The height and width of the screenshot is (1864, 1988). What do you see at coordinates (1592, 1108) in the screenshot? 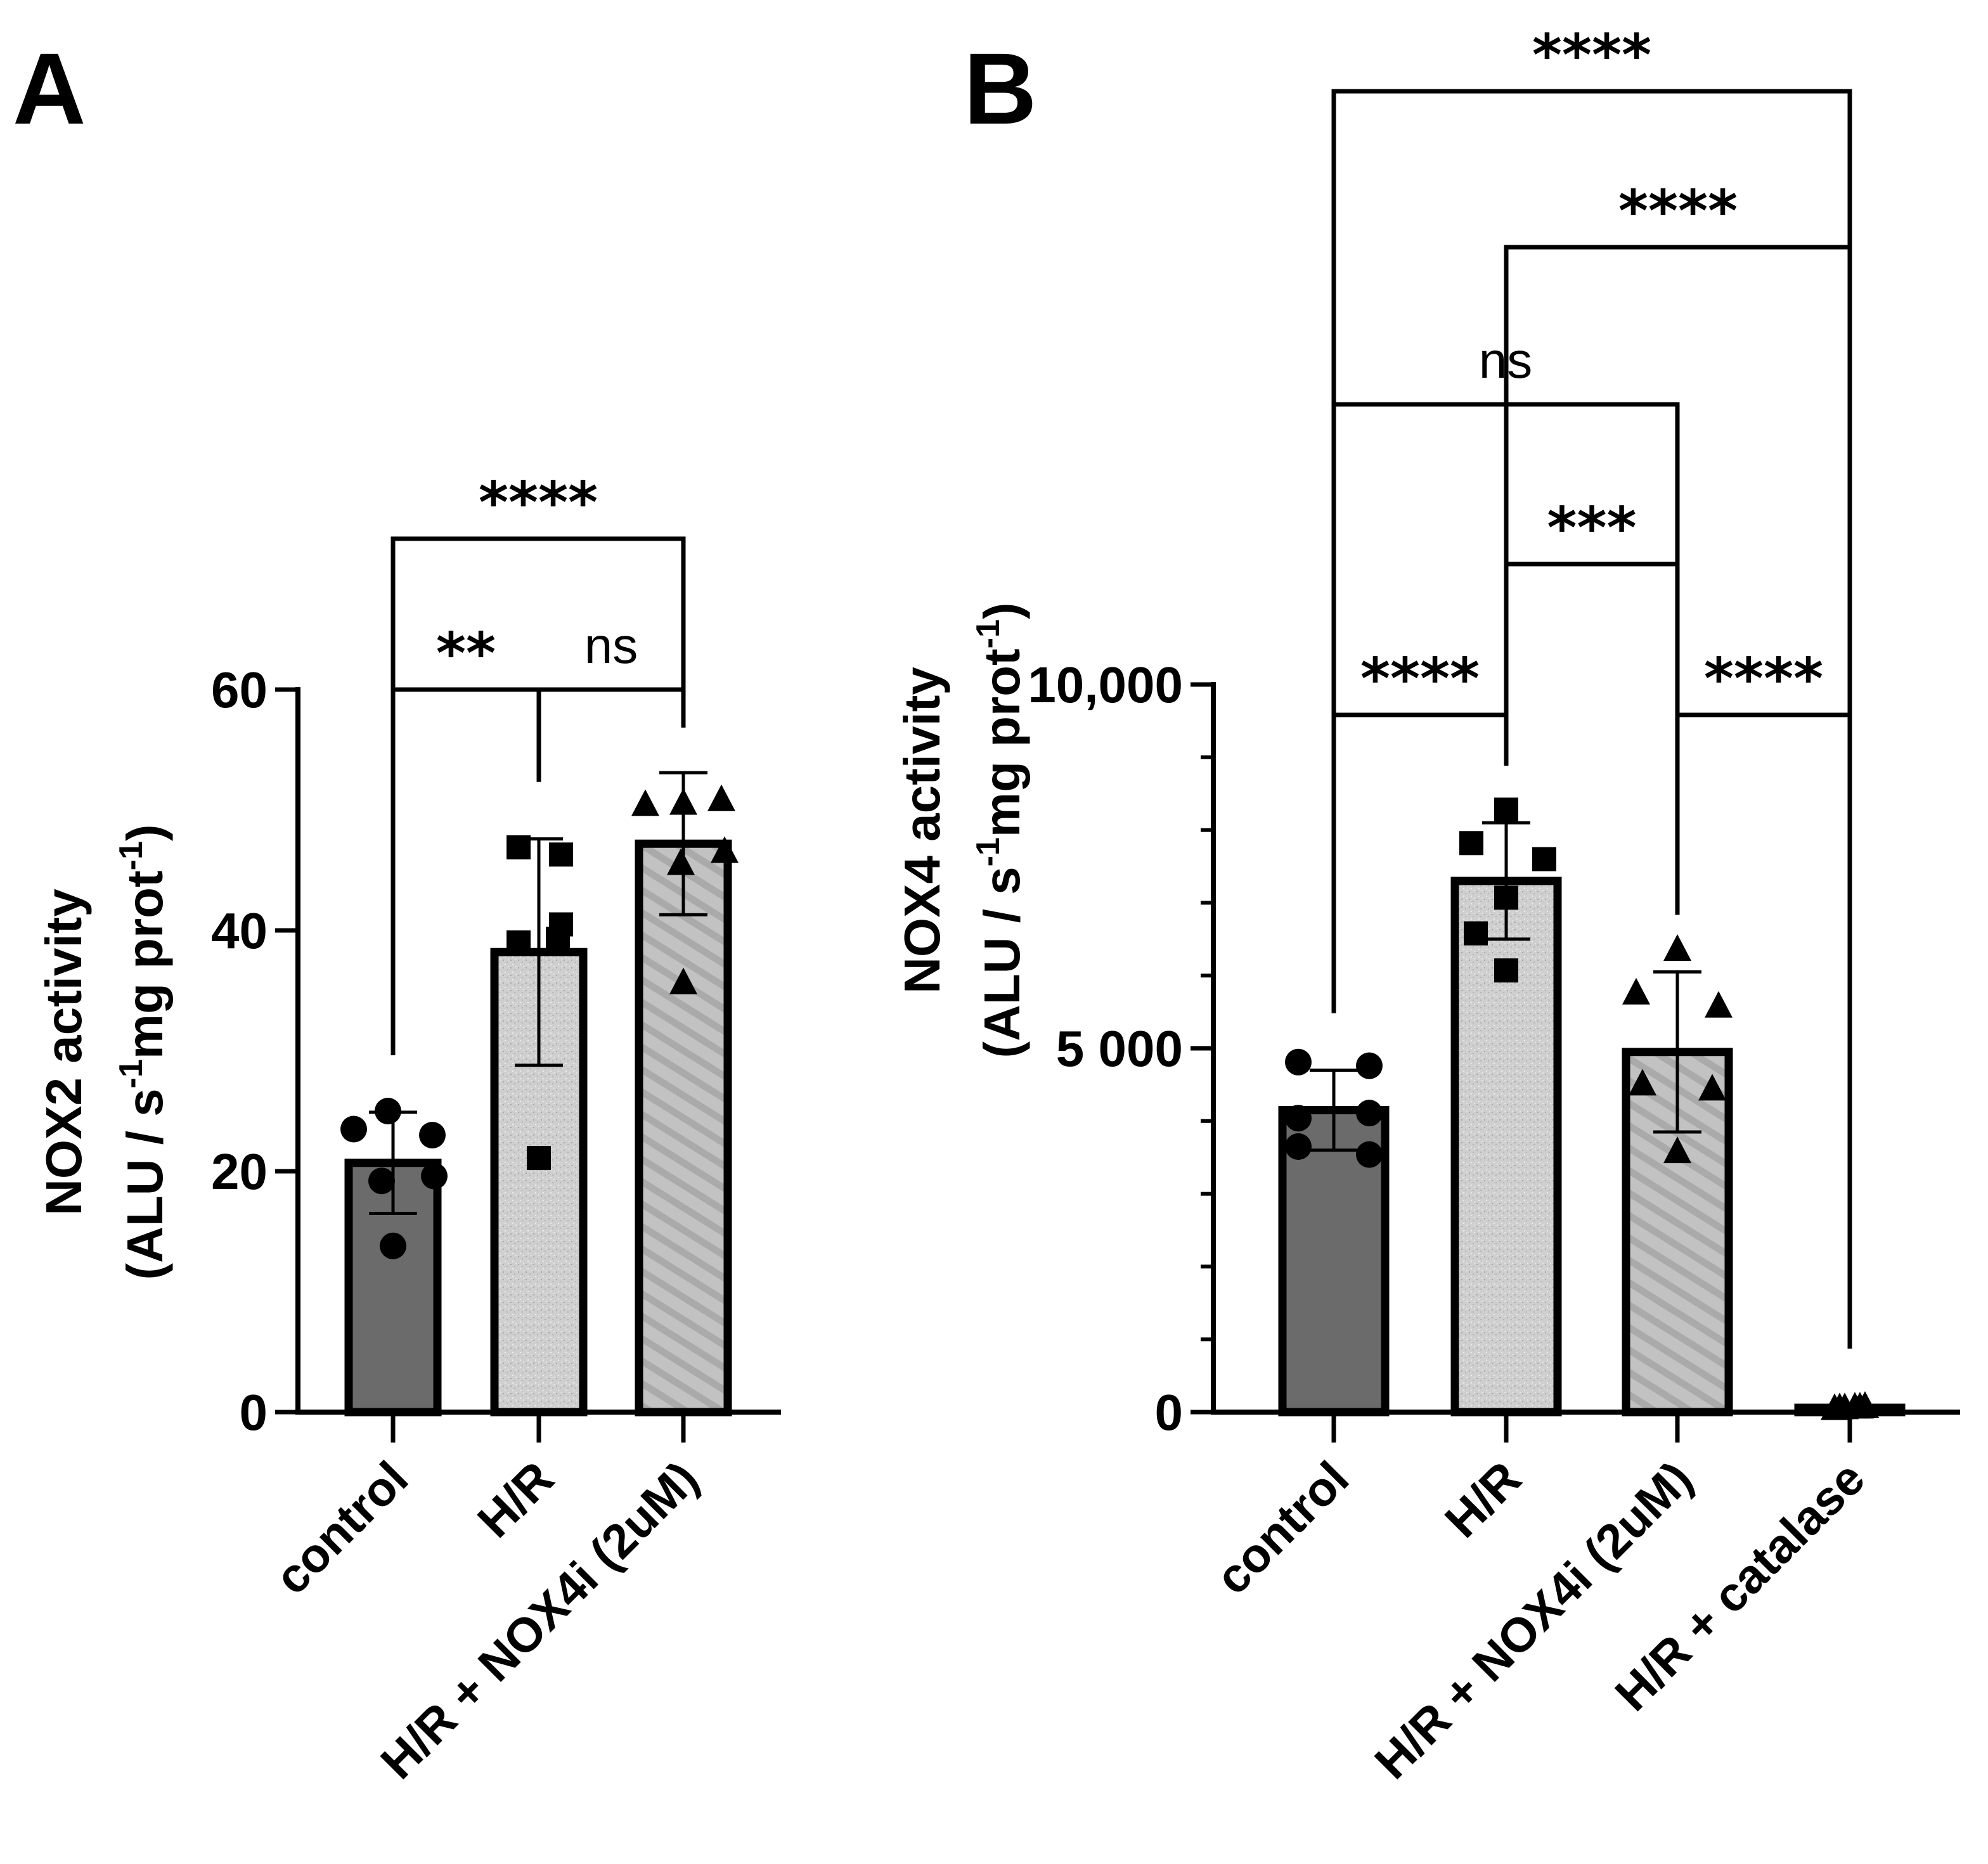
I see `bars-b` at bounding box center [1592, 1108].